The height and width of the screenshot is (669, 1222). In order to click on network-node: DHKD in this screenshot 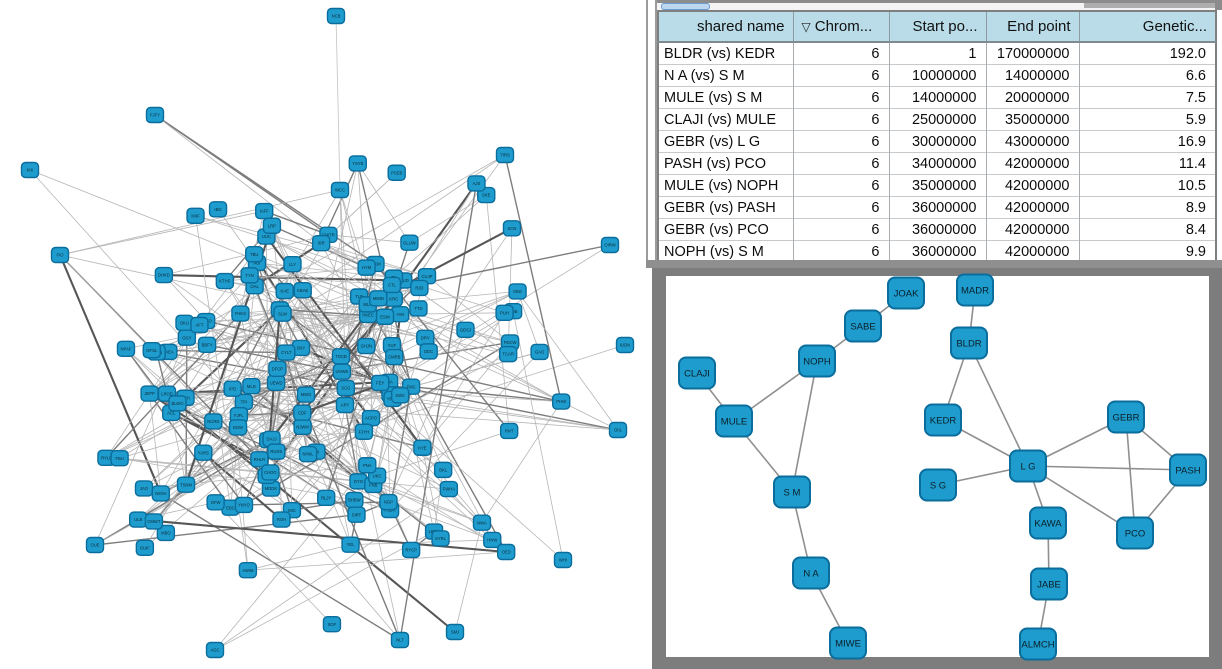, I will do `click(164, 275)`.